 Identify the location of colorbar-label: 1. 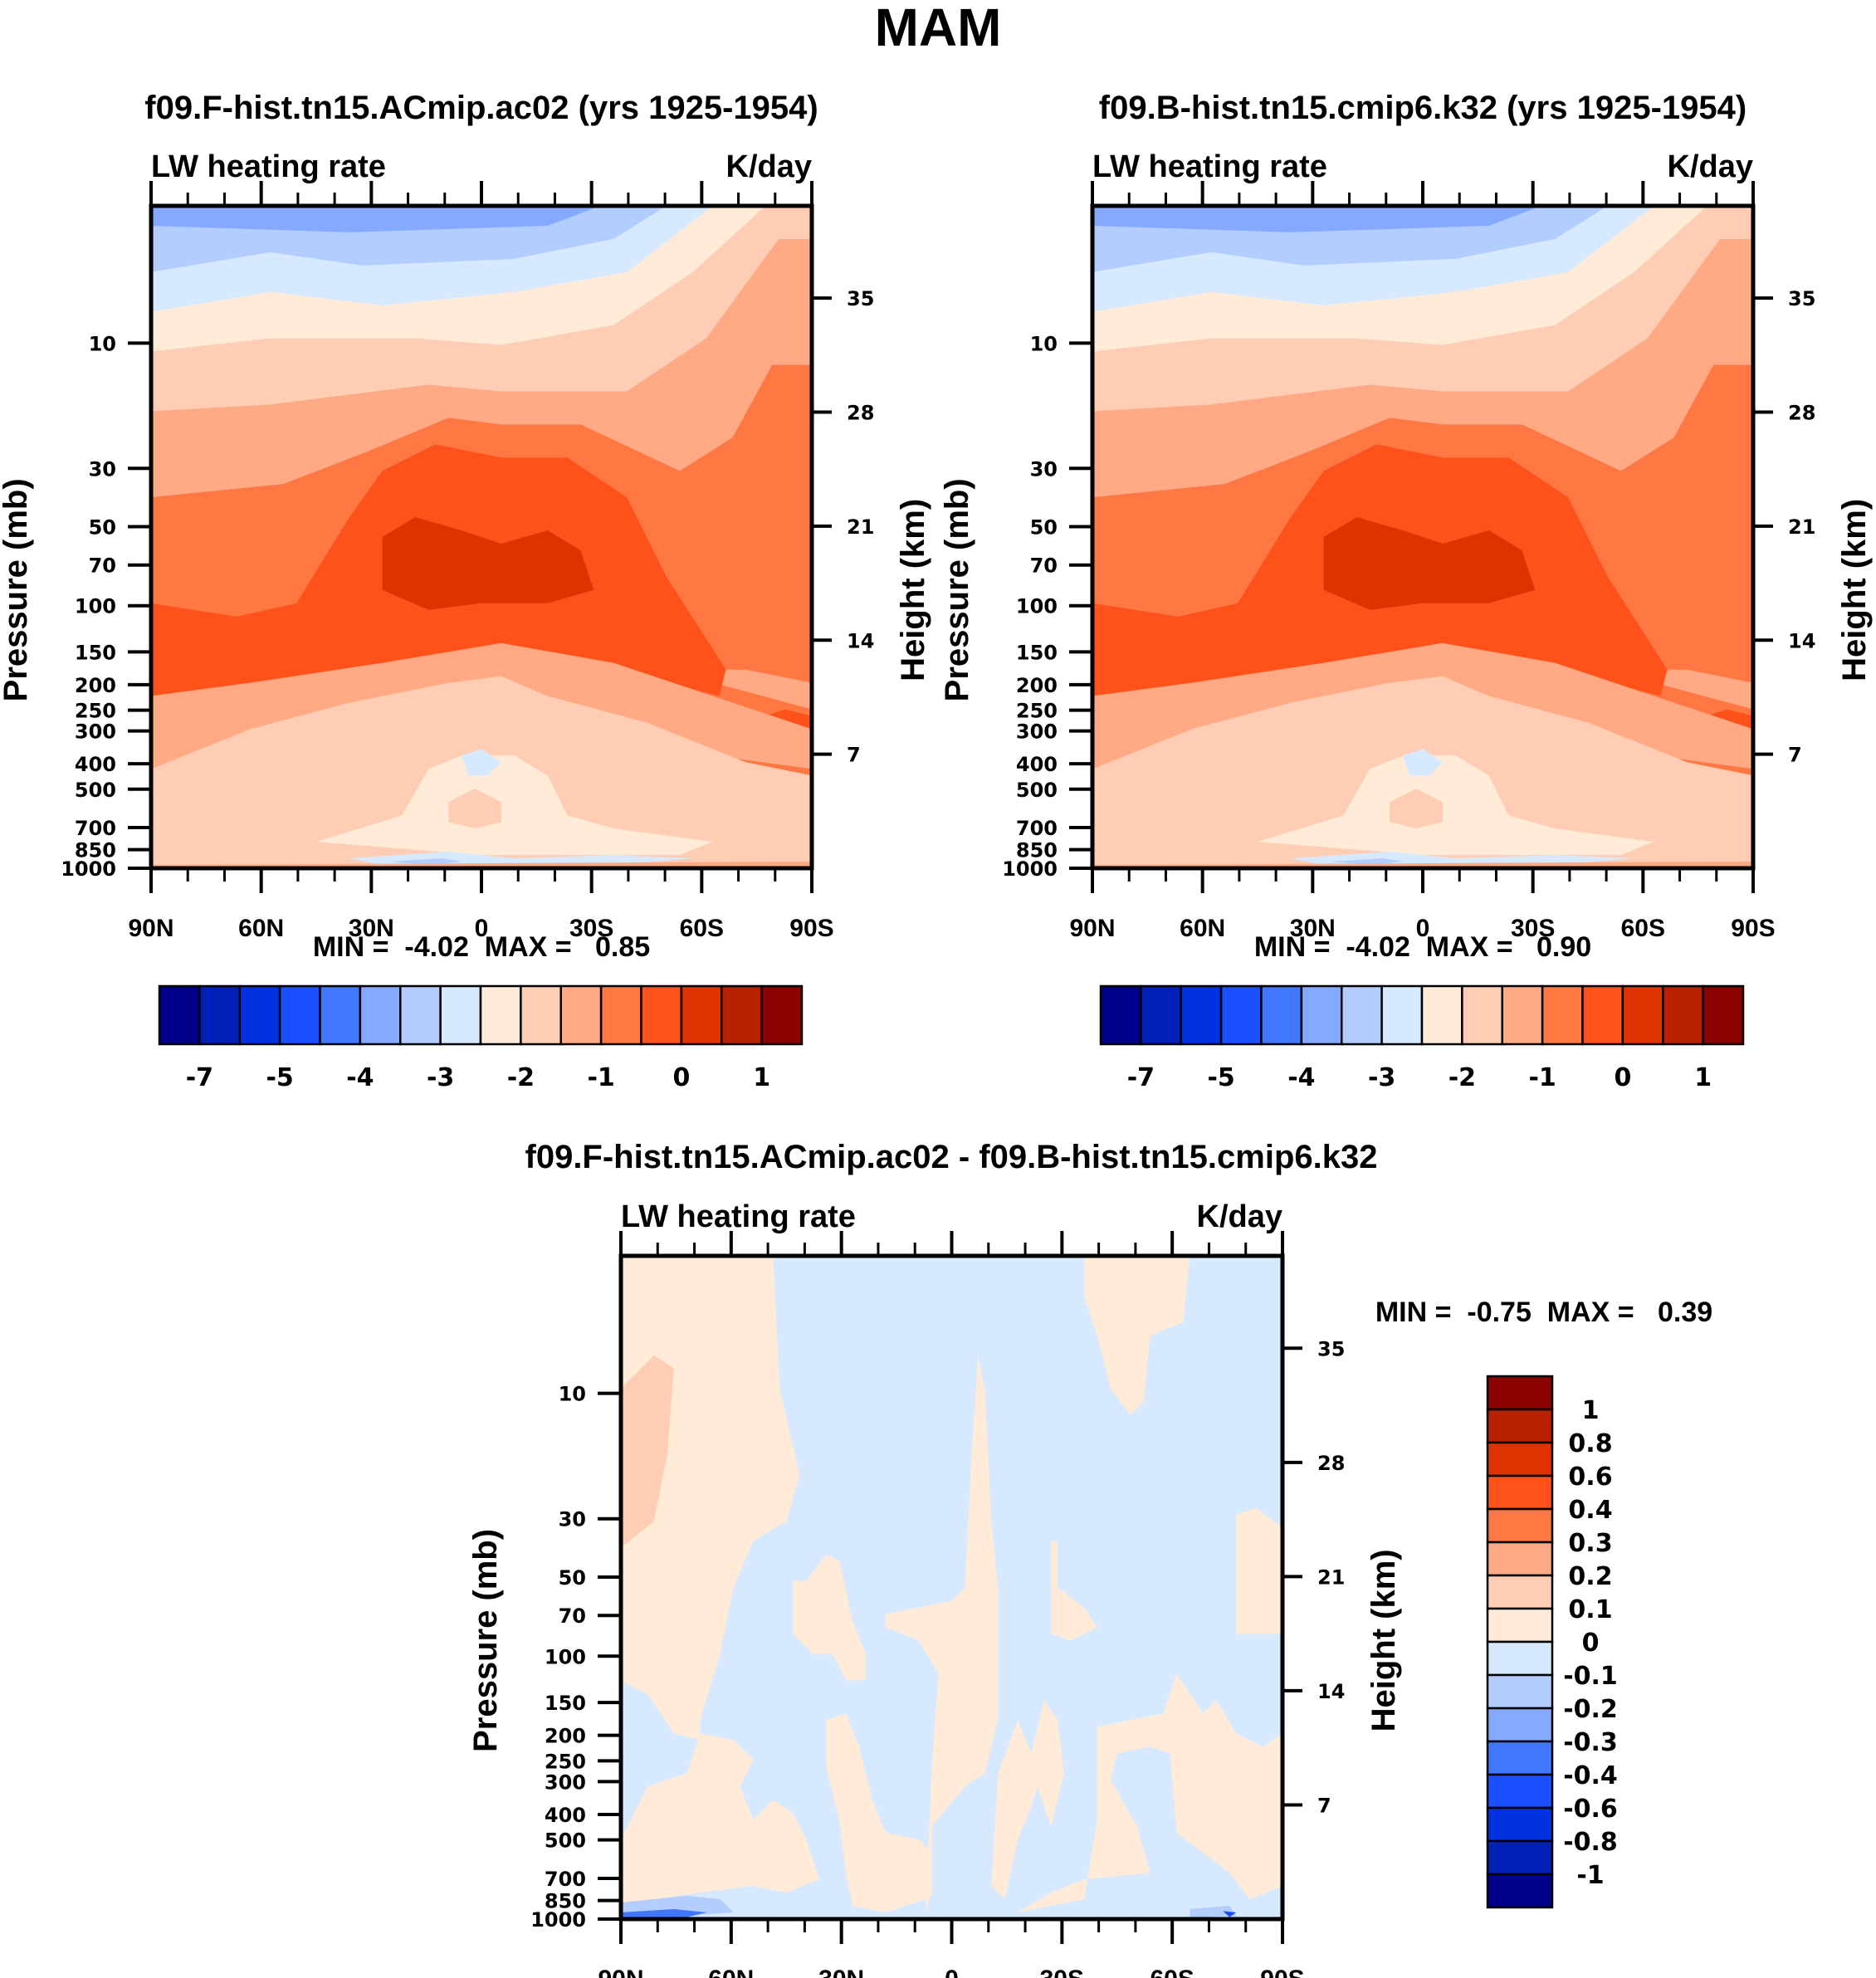
(761, 1078).